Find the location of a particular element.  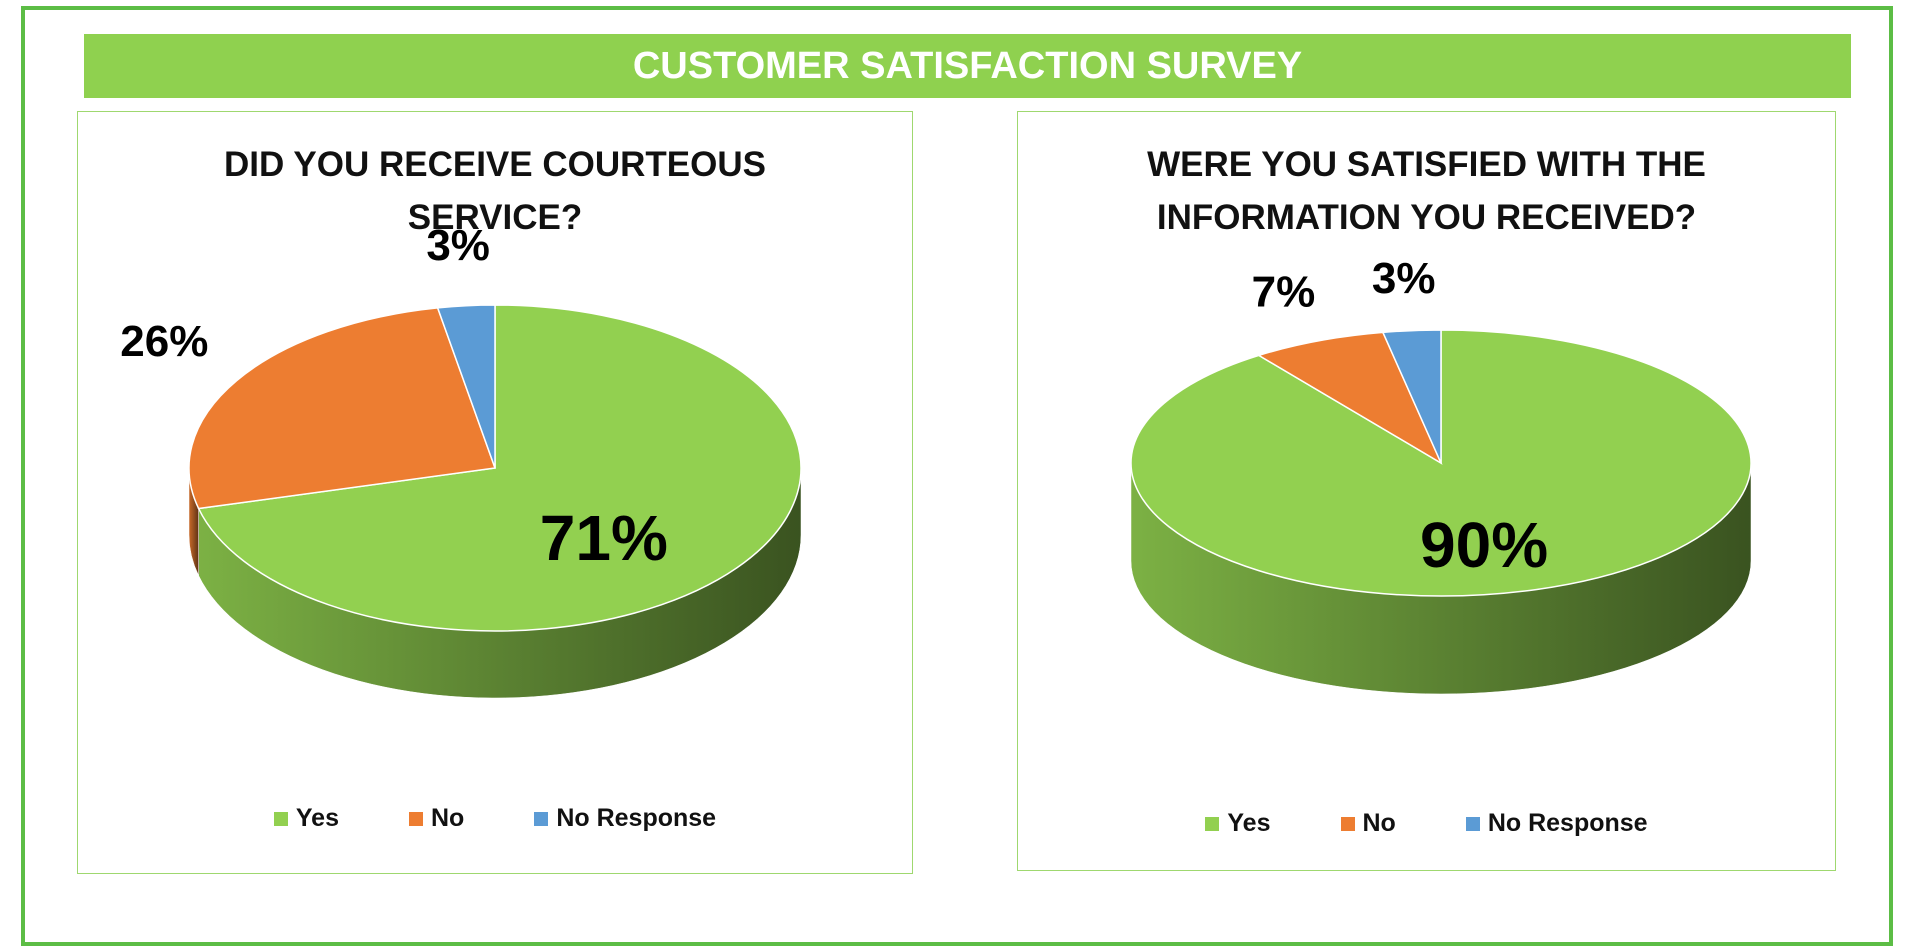

page-title: CUSTOMER SATISFACTION SURVEY is located at coordinates (967, 66).